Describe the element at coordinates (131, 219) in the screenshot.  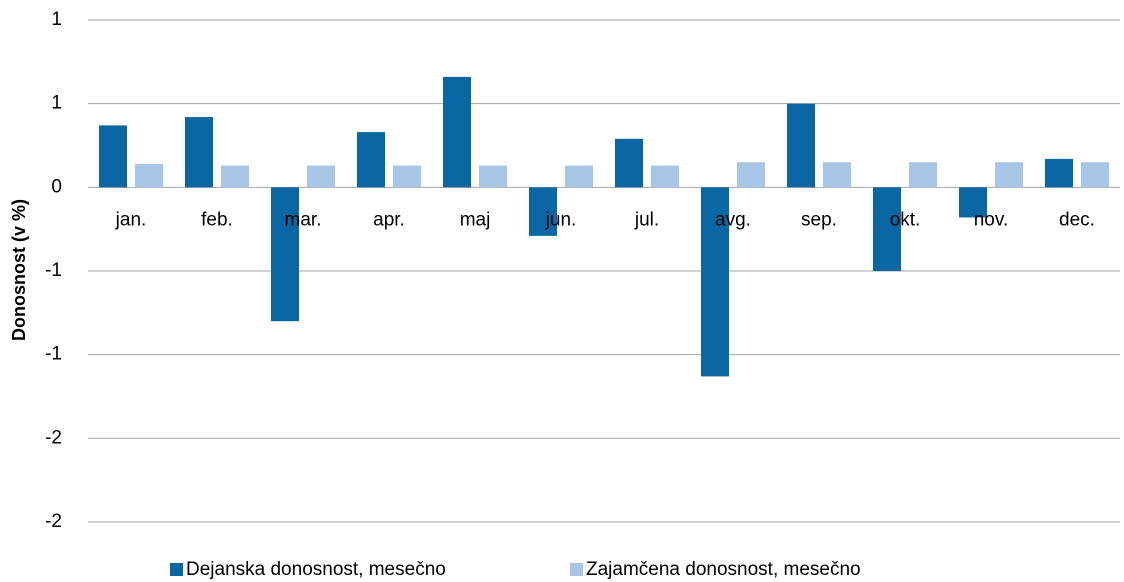
I see `x-tick-label: jan.` at that location.